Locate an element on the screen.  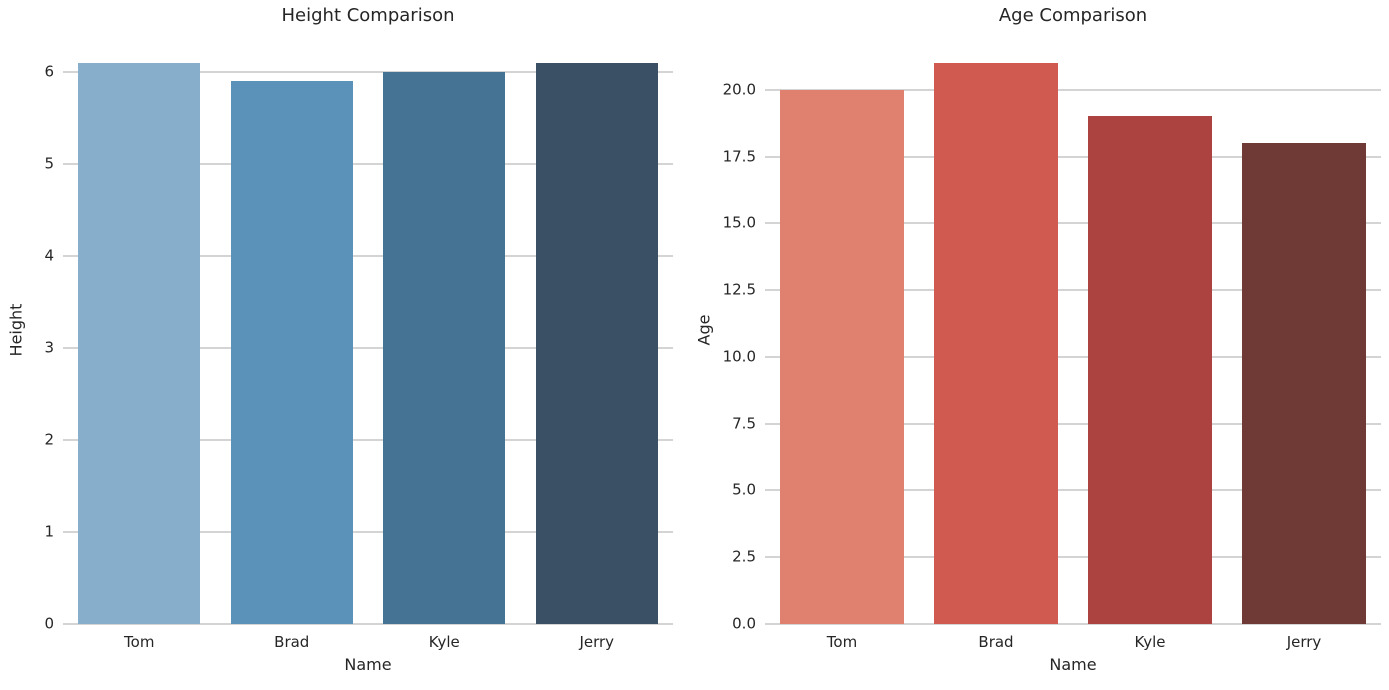
y-tick-label: 0.0 is located at coordinates (744, 623).